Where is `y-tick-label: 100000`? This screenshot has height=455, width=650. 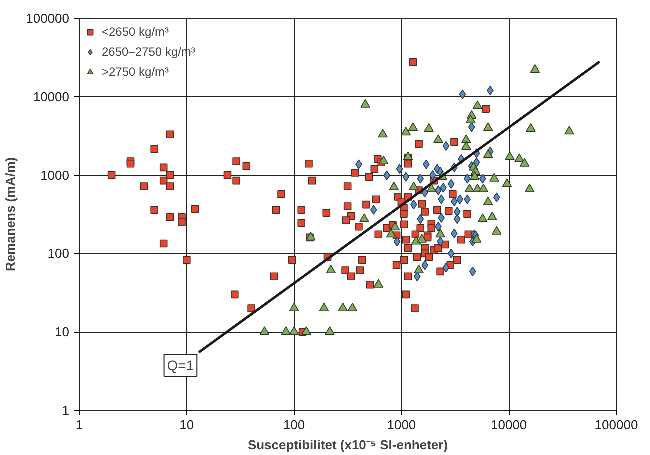
y-tick-label: 100000 is located at coordinates (48, 18).